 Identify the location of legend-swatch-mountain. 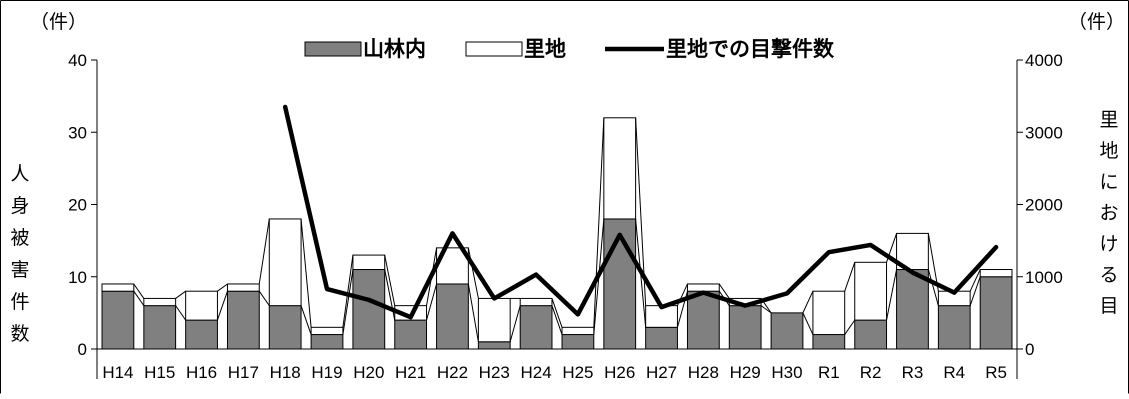
(333, 49).